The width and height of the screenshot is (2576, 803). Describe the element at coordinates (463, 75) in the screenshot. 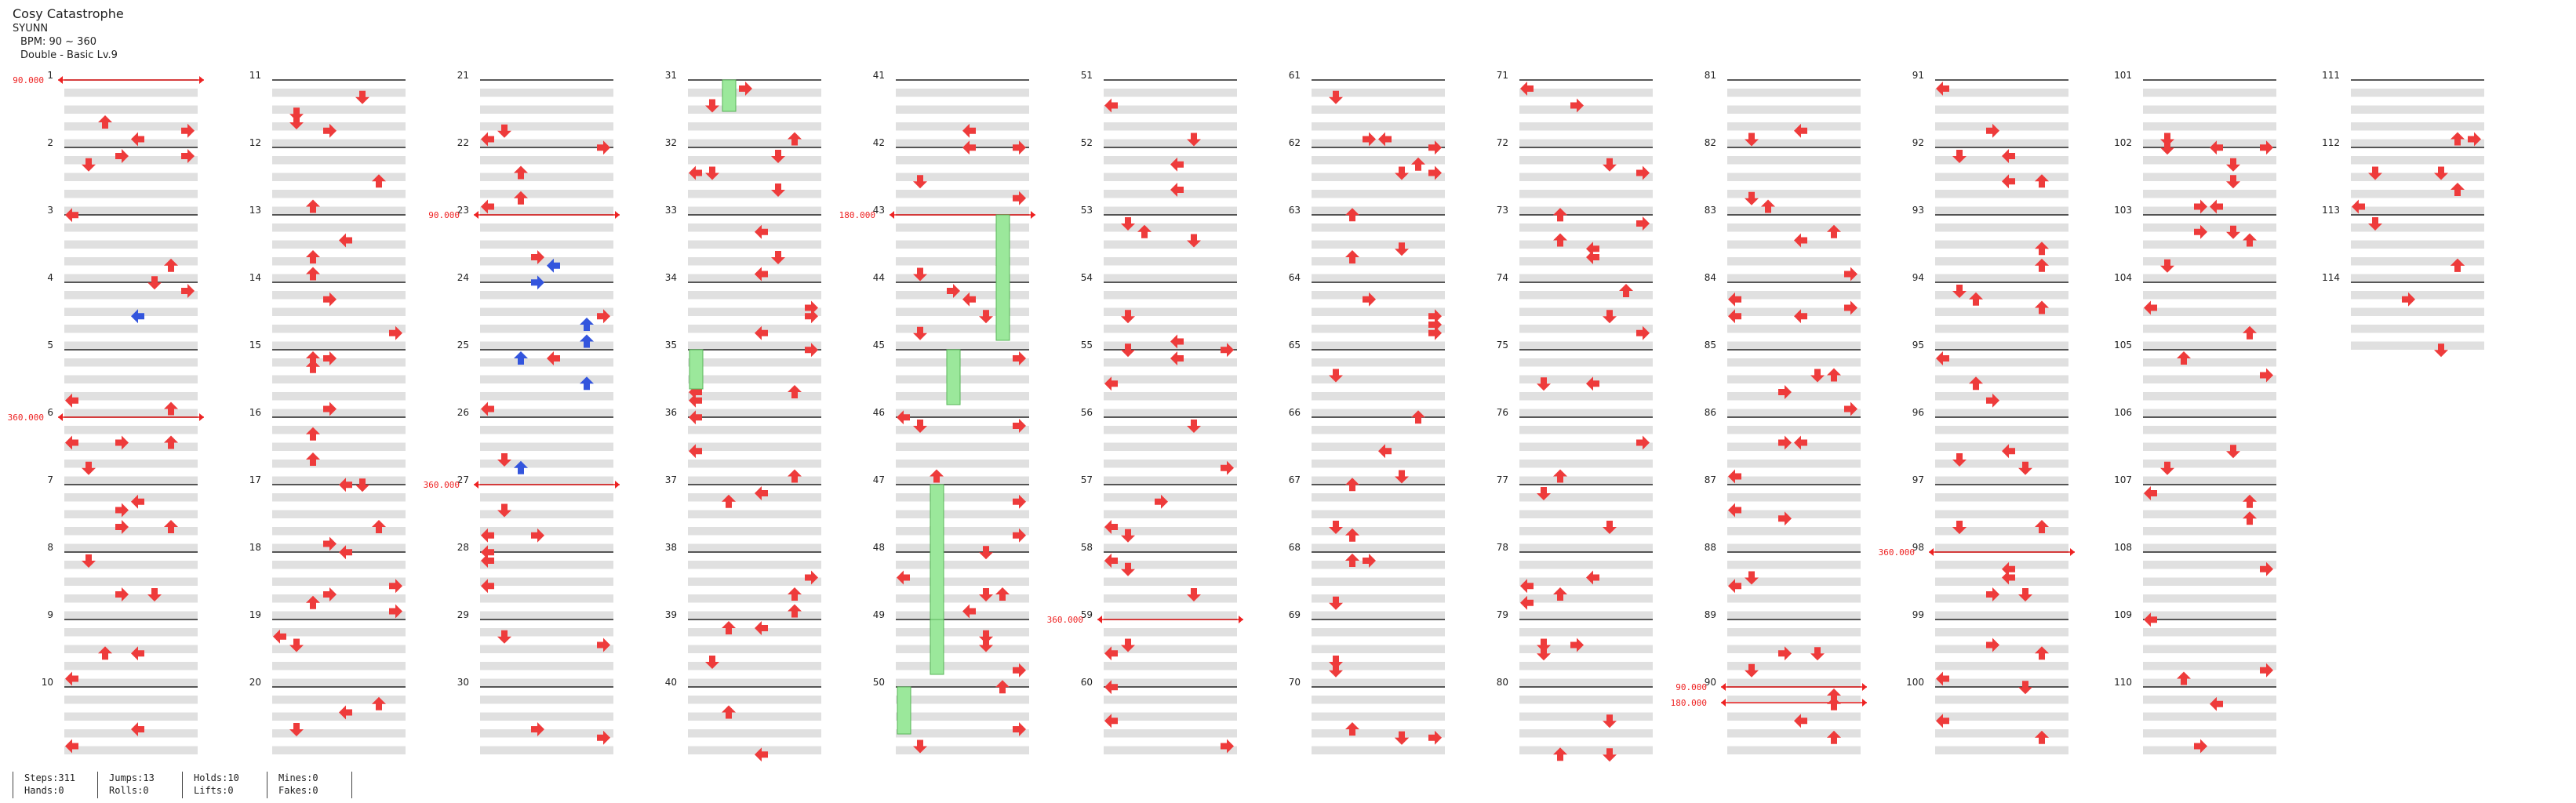

I see `measure-number: 21` at that location.